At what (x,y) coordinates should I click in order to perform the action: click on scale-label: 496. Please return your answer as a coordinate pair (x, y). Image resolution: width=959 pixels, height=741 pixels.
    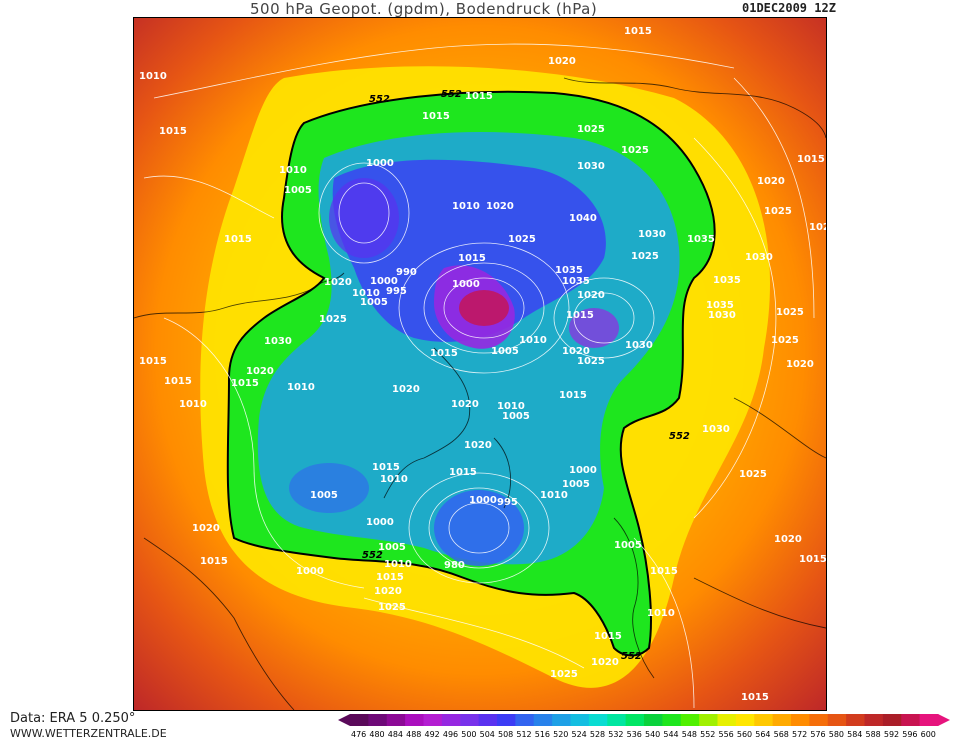
    Looking at the image, I should click on (450, 734).